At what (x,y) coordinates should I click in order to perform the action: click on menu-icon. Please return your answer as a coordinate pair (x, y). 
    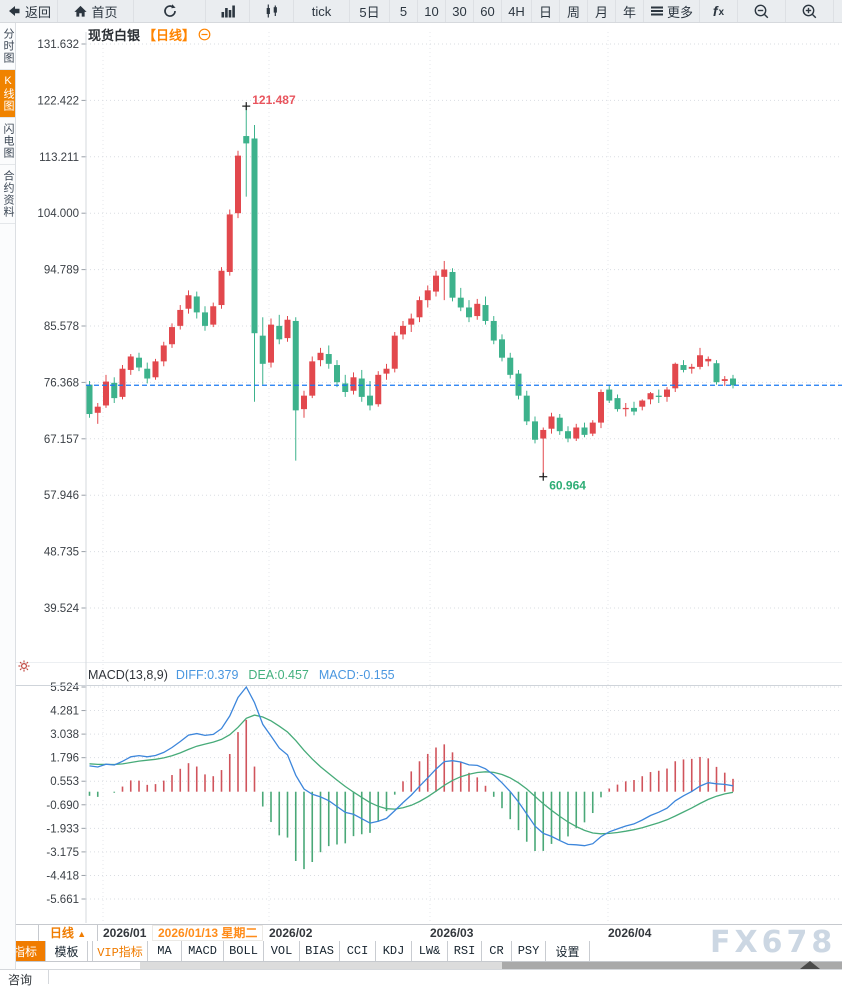
    Looking at the image, I should click on (656, 11).